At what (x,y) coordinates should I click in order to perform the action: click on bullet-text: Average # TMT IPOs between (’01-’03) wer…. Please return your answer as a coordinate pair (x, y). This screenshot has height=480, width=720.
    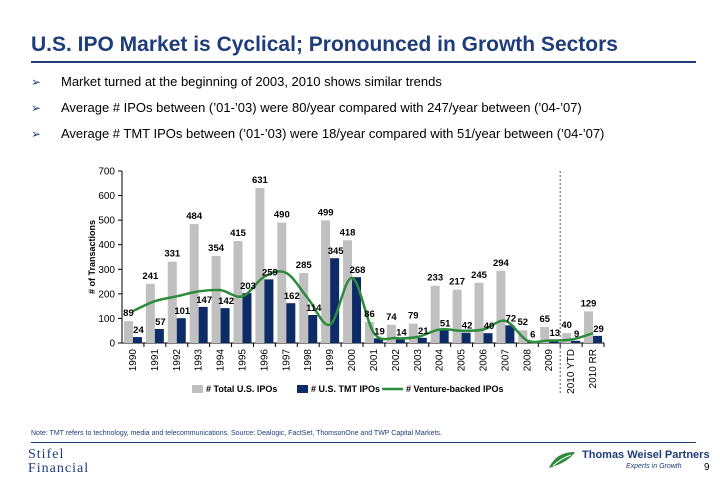
    Looking at the image, I should click on (333, 133).